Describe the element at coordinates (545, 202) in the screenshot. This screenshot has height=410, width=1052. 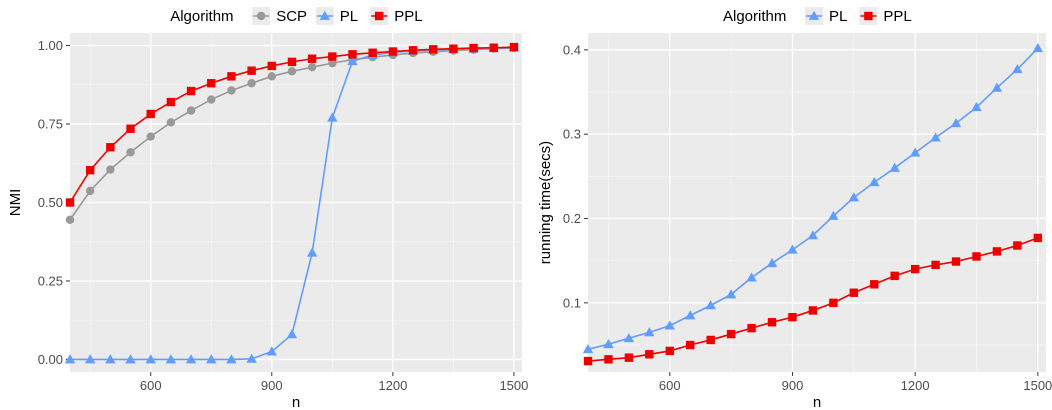
I see `y-axis-title: running time(secs)` at that location.